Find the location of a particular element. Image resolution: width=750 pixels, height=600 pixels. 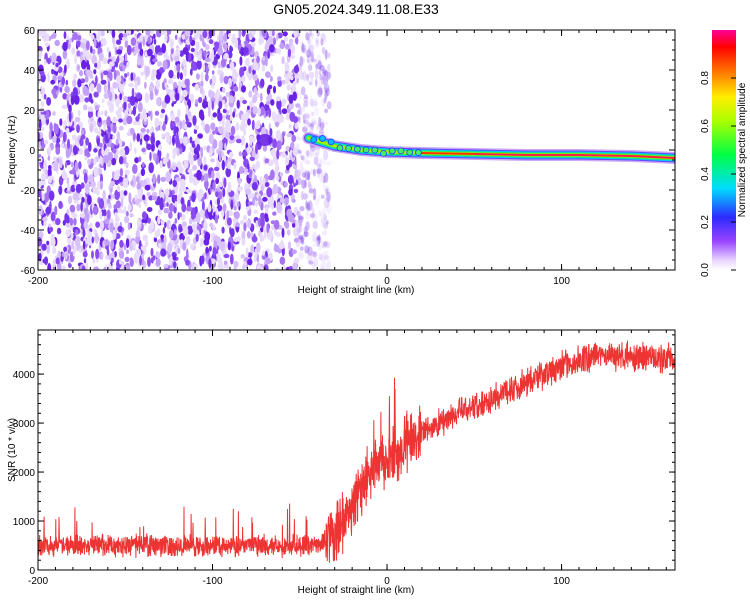

y-tick-label: 0 is located at coordinates (32, 151).